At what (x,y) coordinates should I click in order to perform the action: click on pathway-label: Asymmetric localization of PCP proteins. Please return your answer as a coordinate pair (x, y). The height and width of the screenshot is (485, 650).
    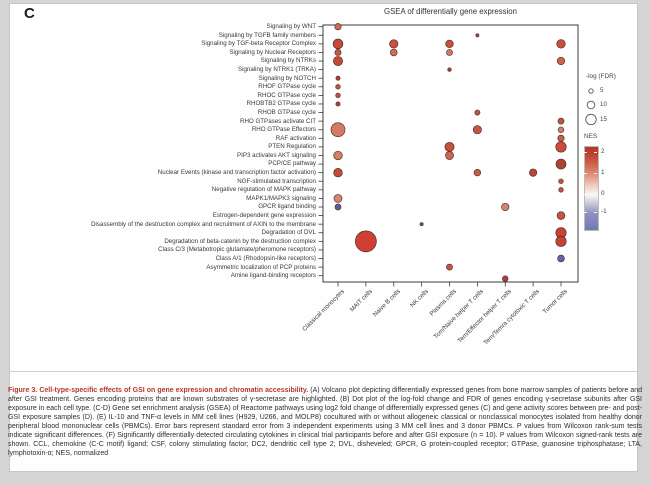
    Looking at the image, I should click on (261, 267).